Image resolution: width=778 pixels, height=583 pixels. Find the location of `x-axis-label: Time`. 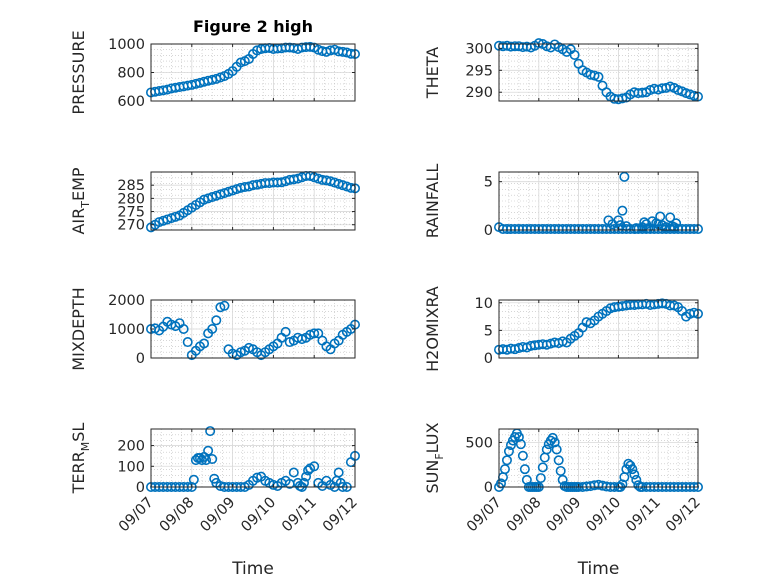

x-axis-label: Time is located at coordinates (598, 569).